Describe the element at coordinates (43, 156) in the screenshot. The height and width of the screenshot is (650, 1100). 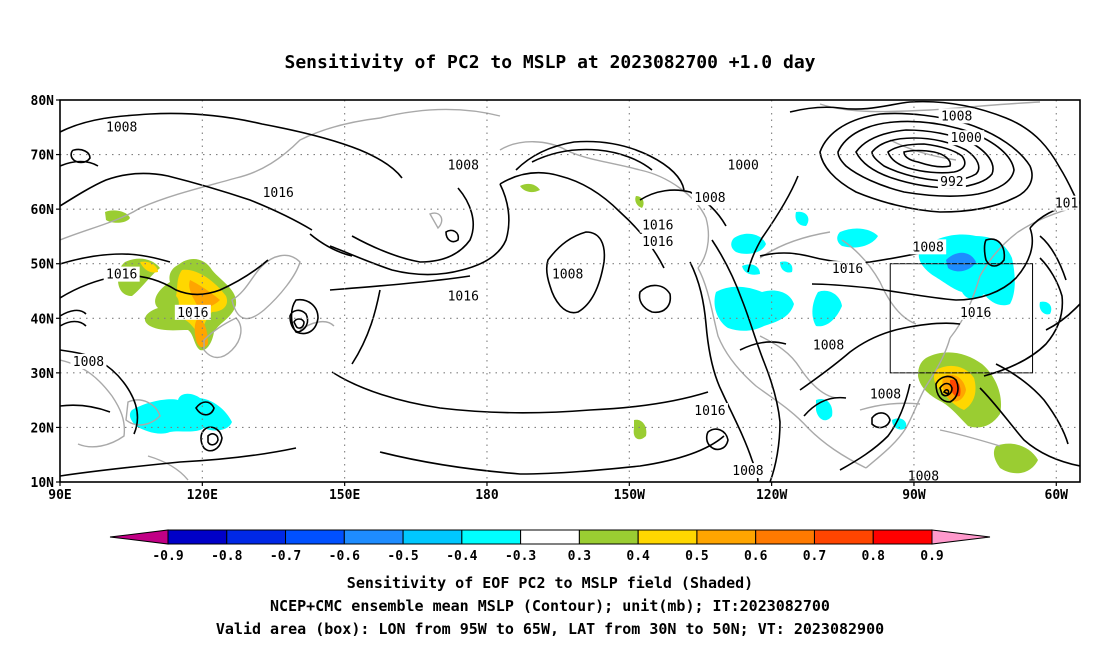
I see `lat-tick-label: 70N` at that location.